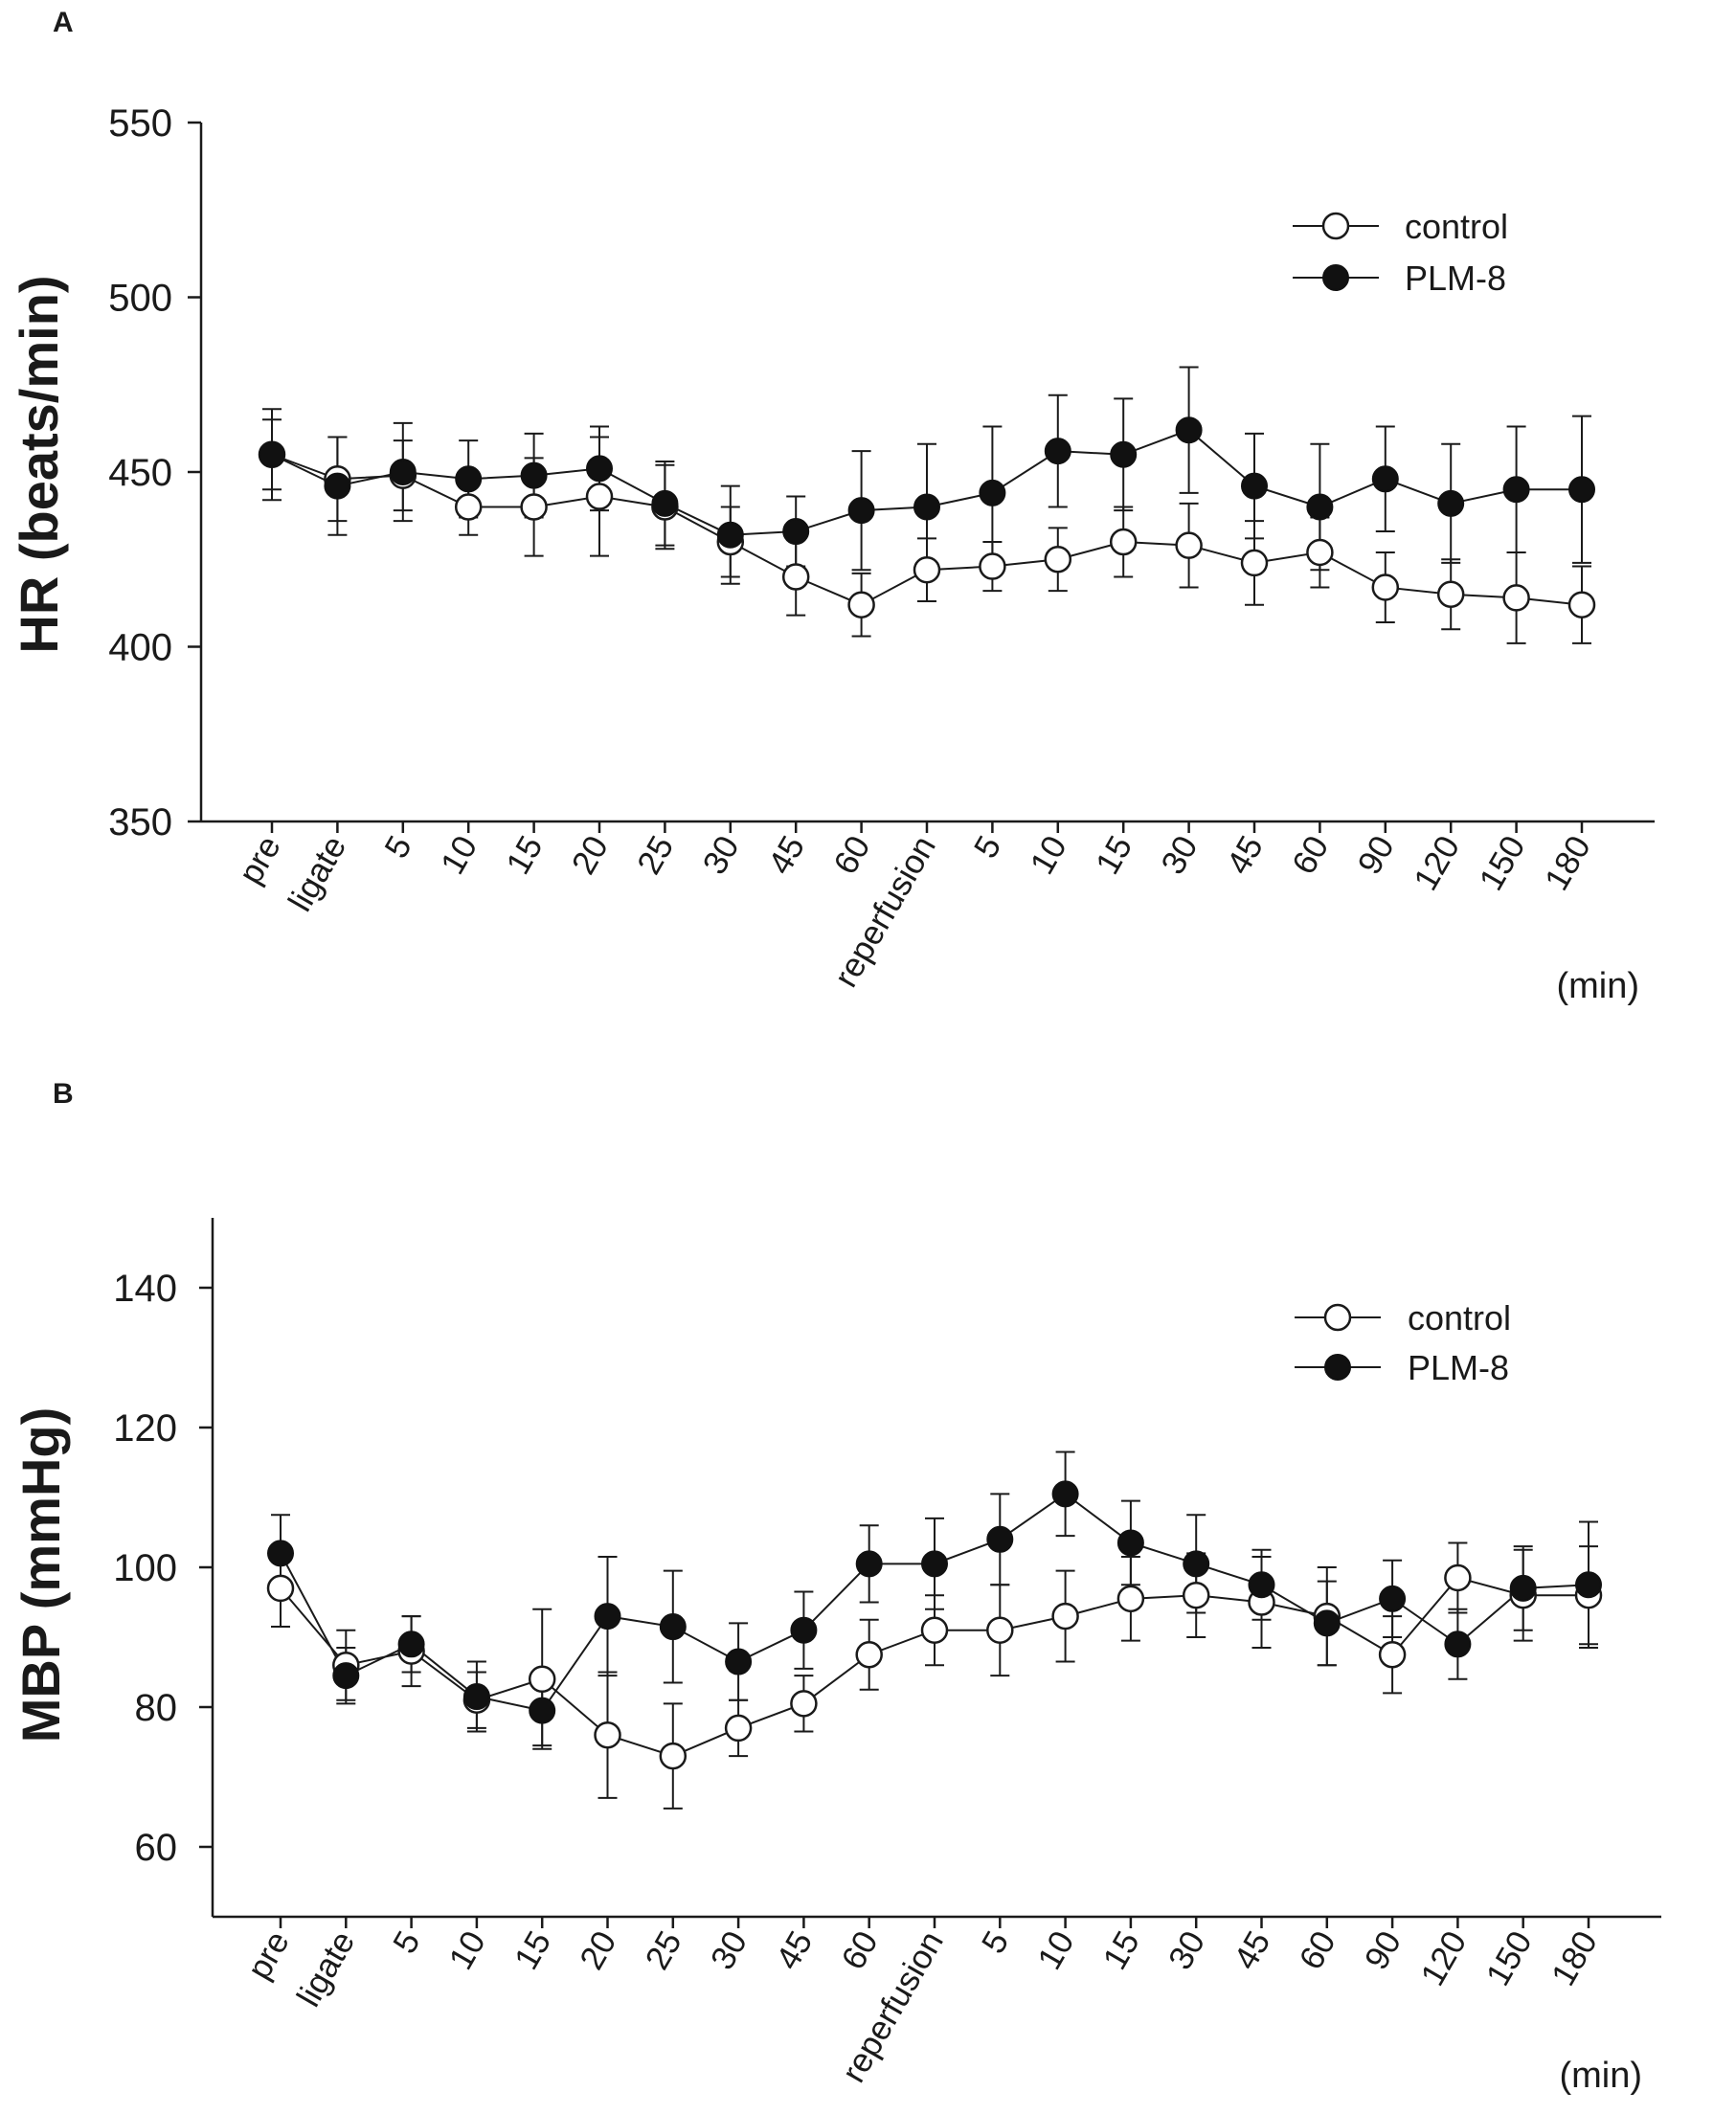  What do you see at coordinates (140, 648) in the screenshot?
I see `panel-a-y-tick-label: 400` at bounding box center [140, 648].